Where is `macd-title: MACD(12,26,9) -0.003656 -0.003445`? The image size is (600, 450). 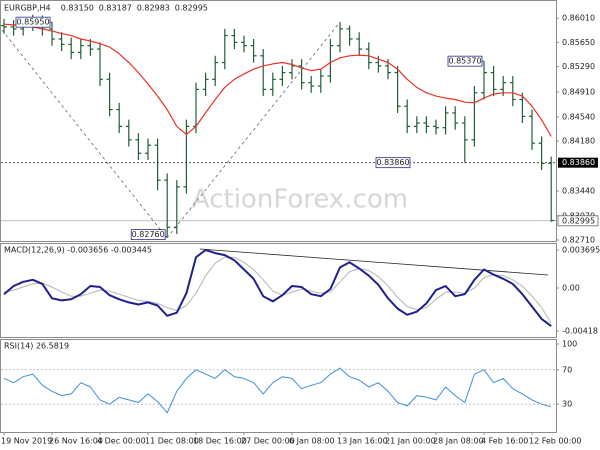 macd-title: MACD(12,26,9) -0.003656 -0.003445 is located at coordinates (78, 250).